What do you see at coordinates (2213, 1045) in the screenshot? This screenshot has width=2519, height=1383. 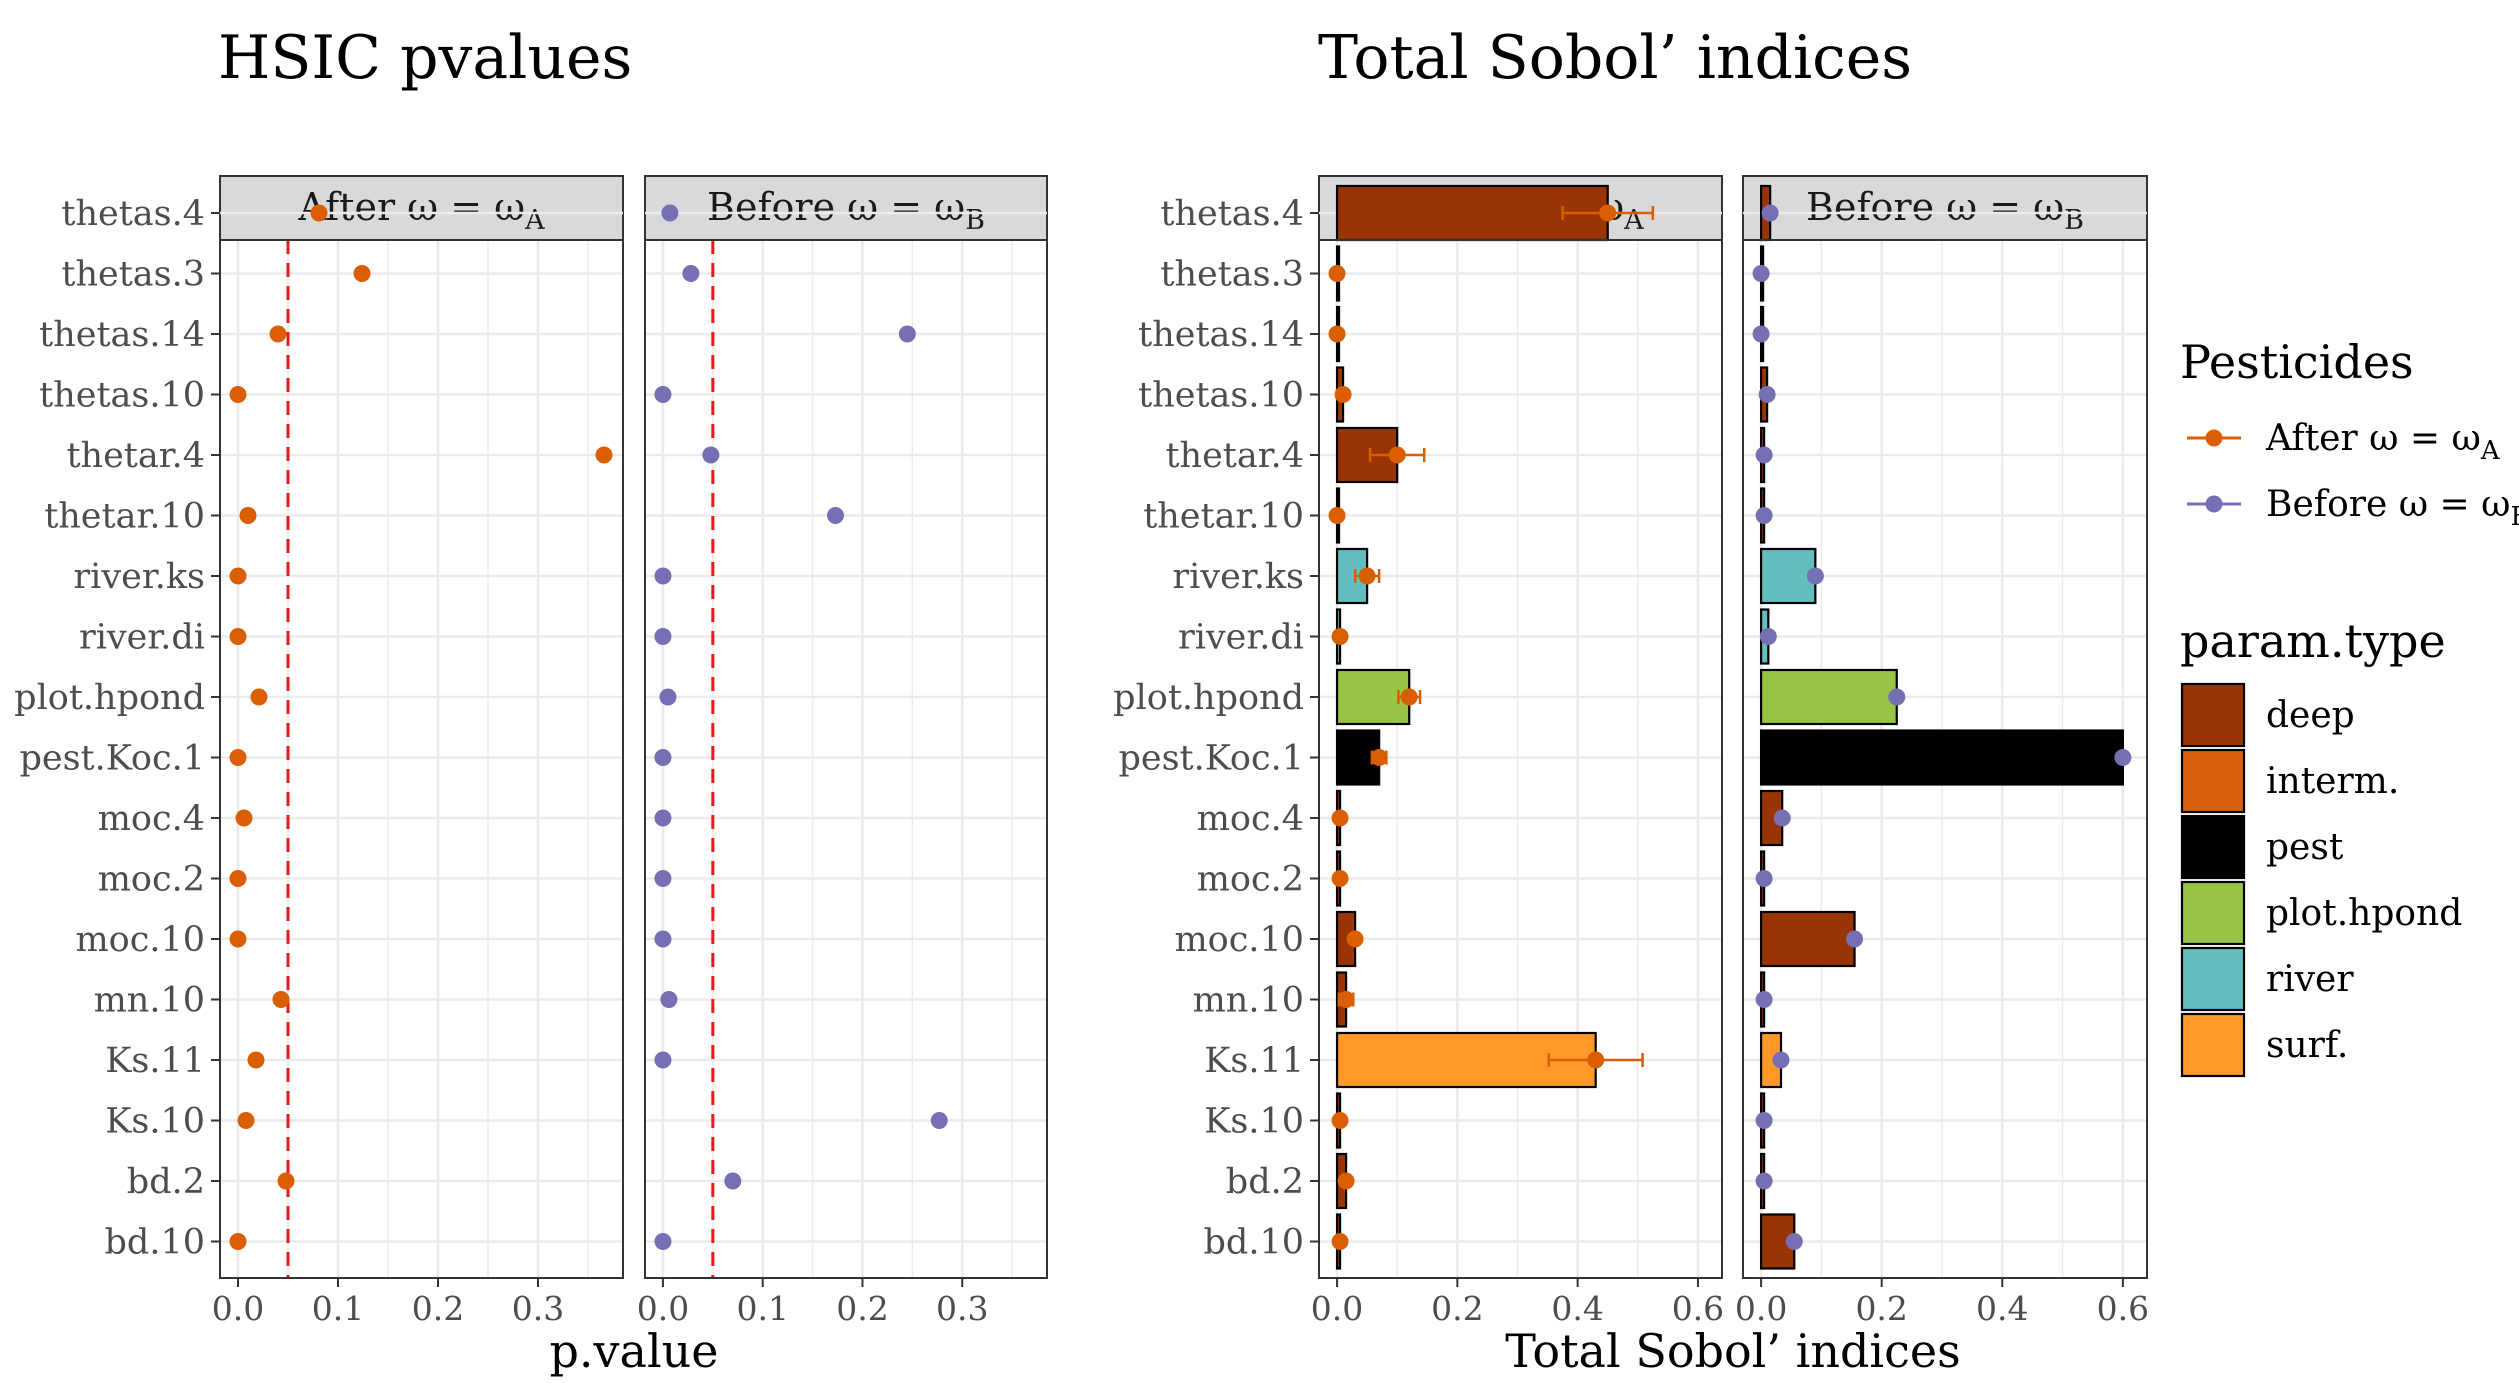 I see `legend-swatch-surf` at bounding box center [2213, 1045].